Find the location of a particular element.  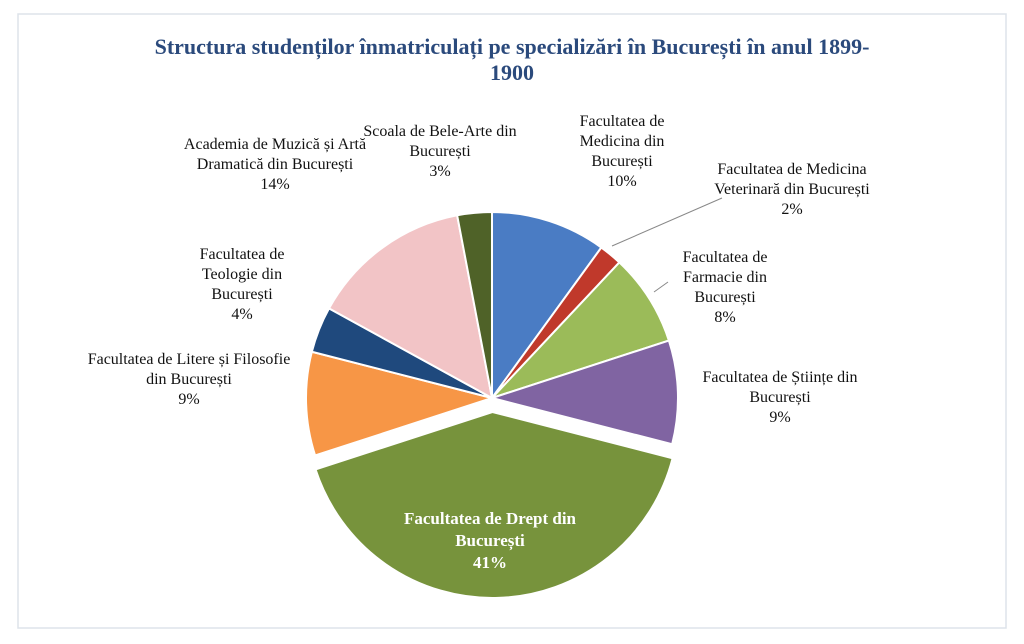

slice-percent: 4% is located at coordinates (242, 314).